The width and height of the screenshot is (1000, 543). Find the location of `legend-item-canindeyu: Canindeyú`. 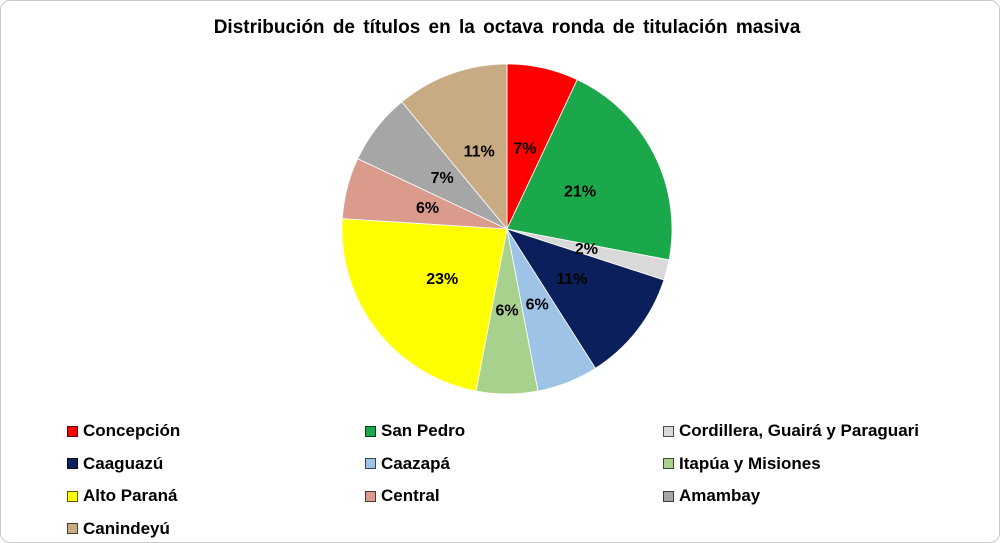

legend-item-canindeyu: Canindeyú is located at coordinates (216, 529).